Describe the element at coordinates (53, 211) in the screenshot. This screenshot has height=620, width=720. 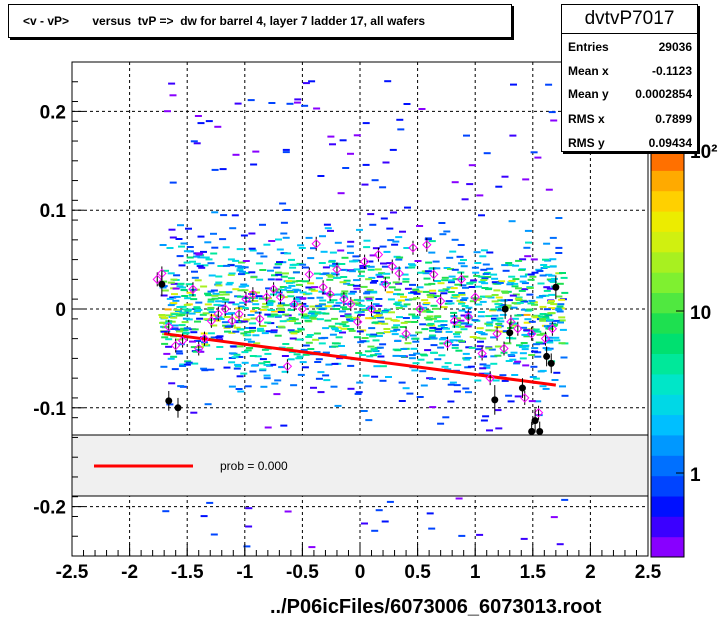
I see `y-tick-label: 0.1` at that location.